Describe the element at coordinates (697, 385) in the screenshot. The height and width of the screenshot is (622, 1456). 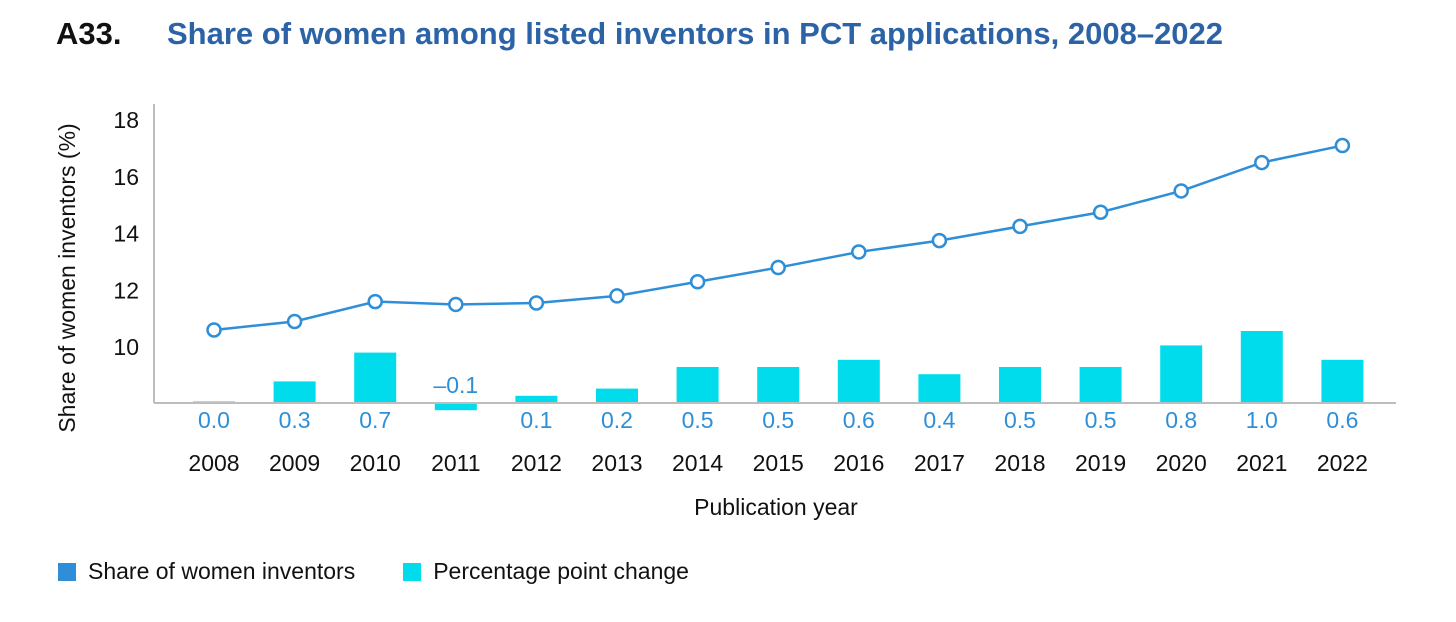
I see `bar-2014` at that location.